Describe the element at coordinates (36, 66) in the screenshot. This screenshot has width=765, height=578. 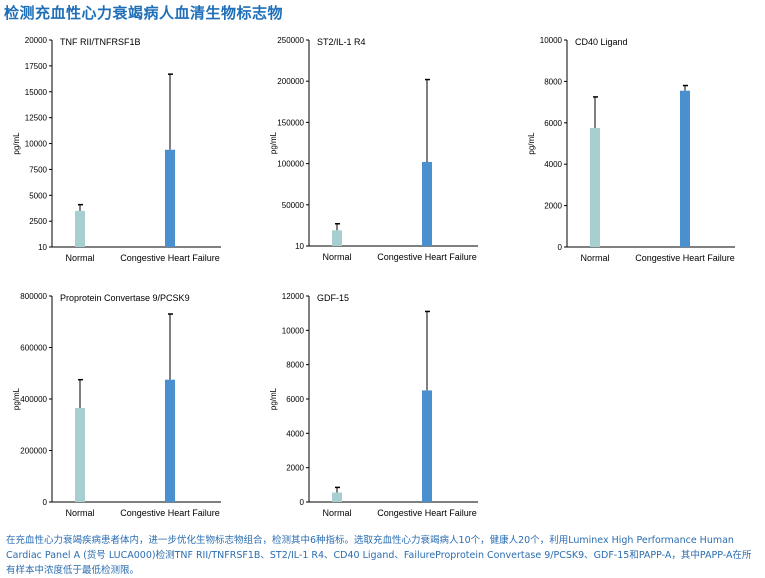
I see `y-tick-label: 17500` at that location.